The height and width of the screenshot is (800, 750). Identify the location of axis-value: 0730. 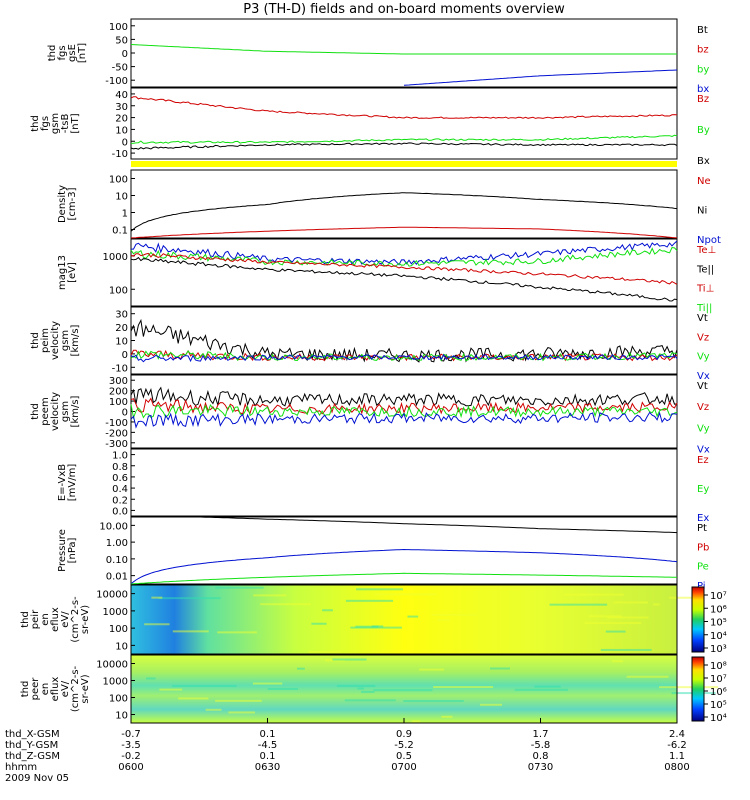
(540, 767).